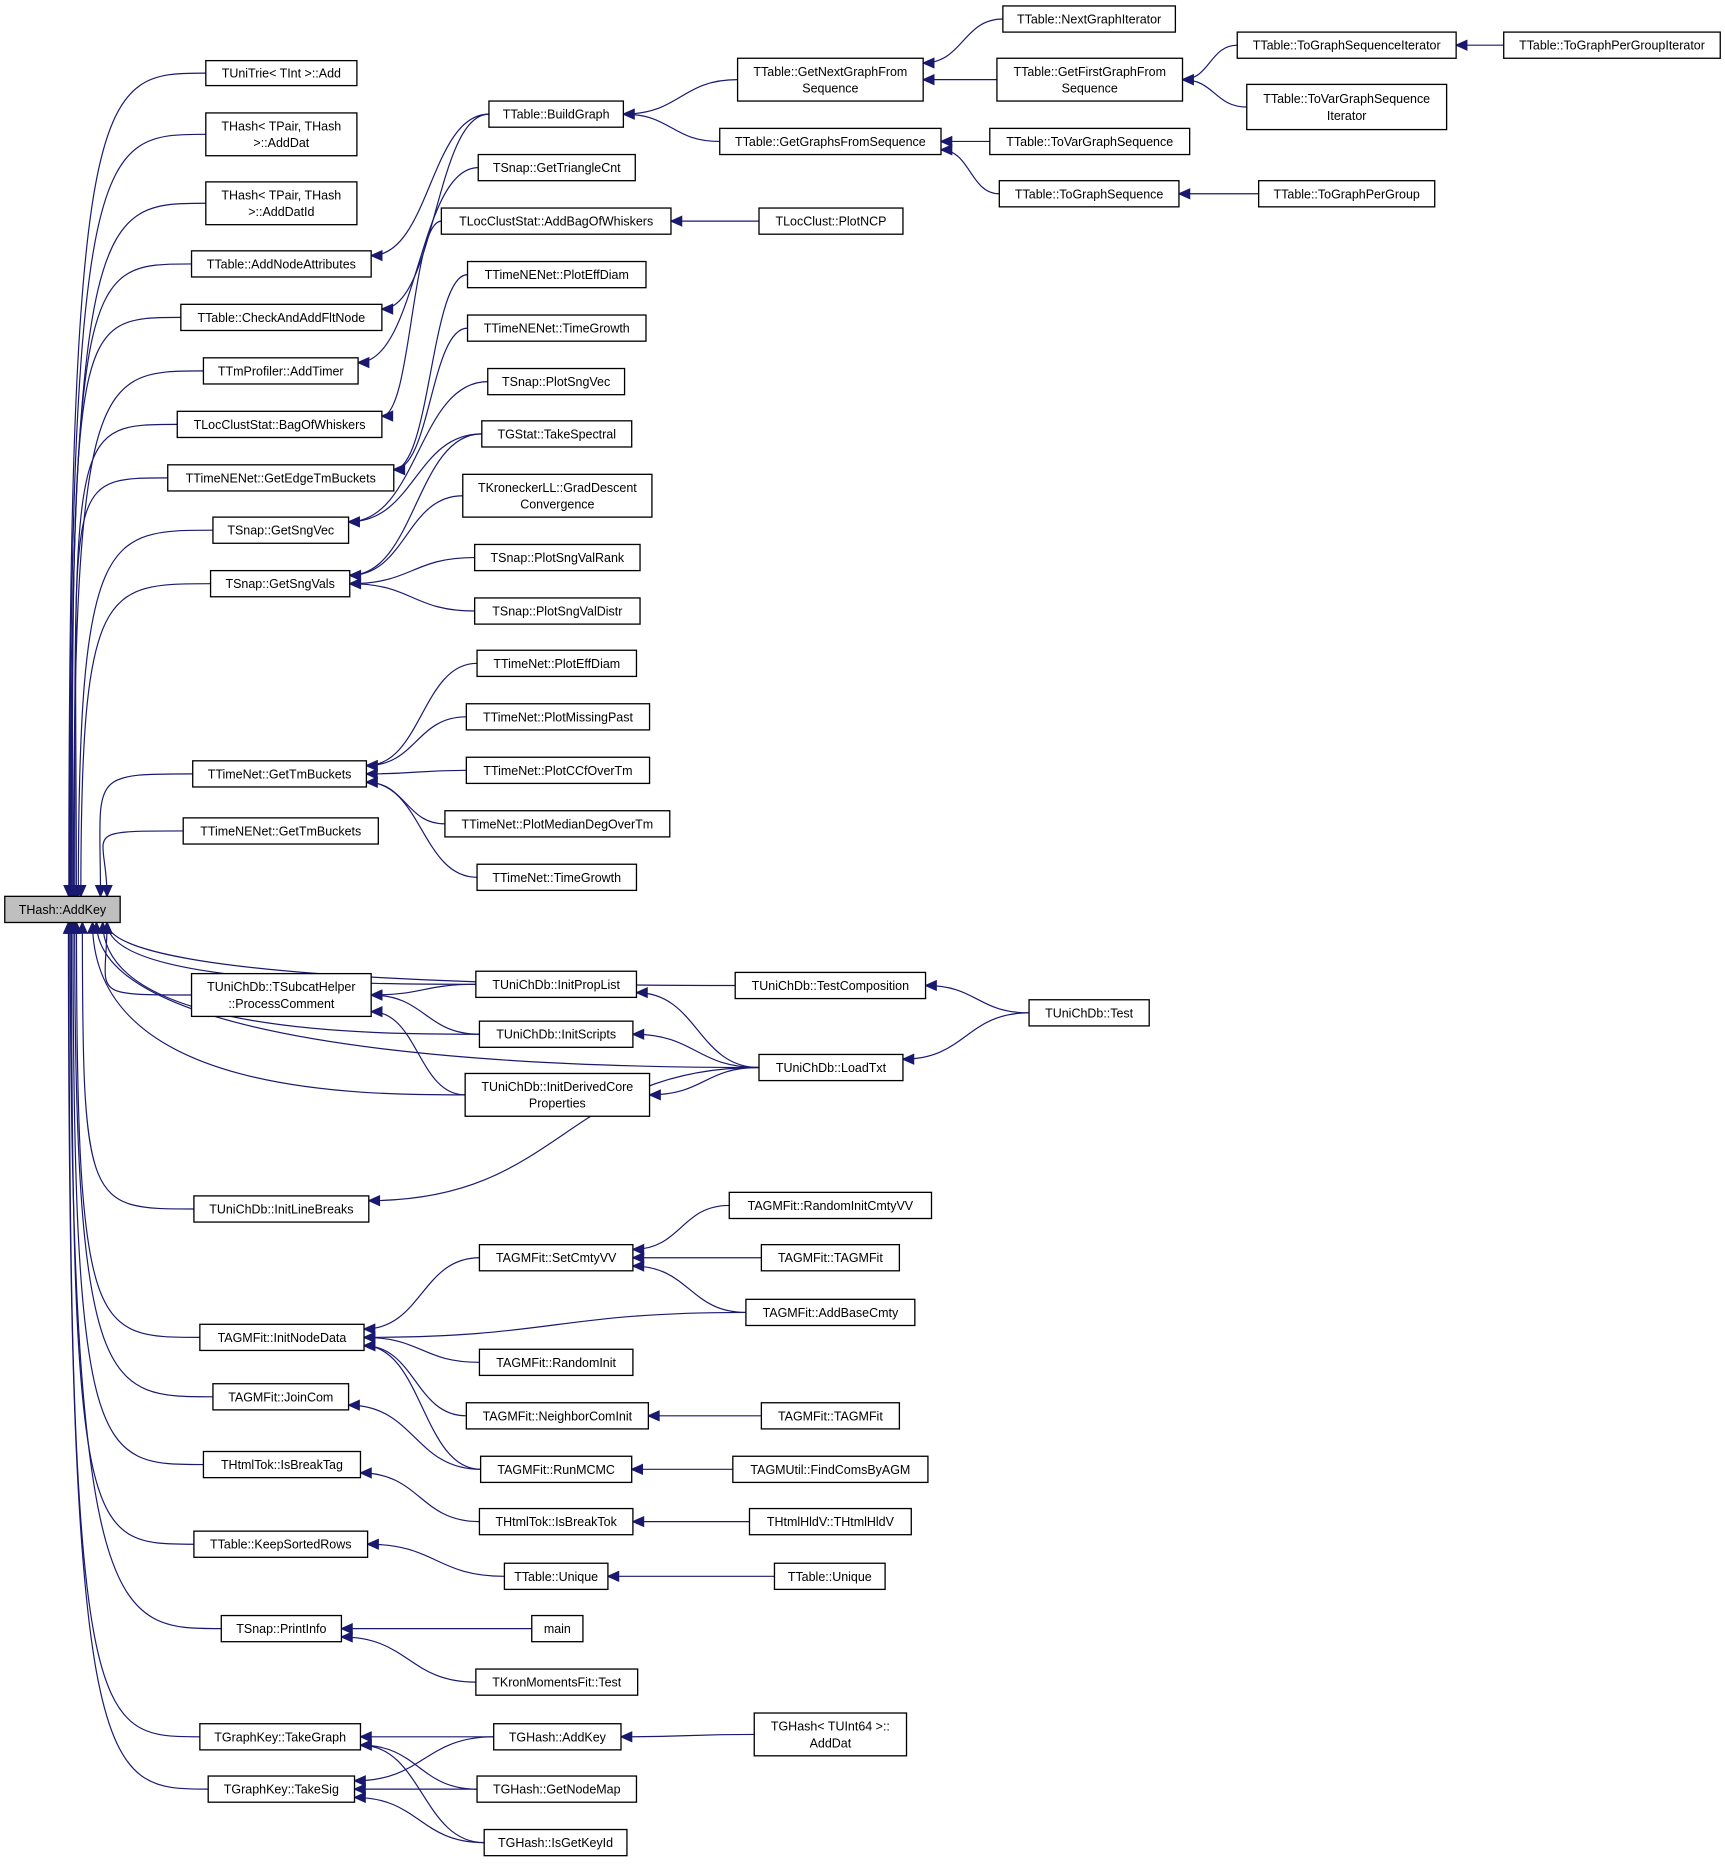 The height and width of the screenshot is (1864, 1725). What do you see at coordinates (1612, 45) in the screenshot?
I see `caller-node-box: TTable::ToGraphPerGroupIterator` at bounding box center [1612, 45].